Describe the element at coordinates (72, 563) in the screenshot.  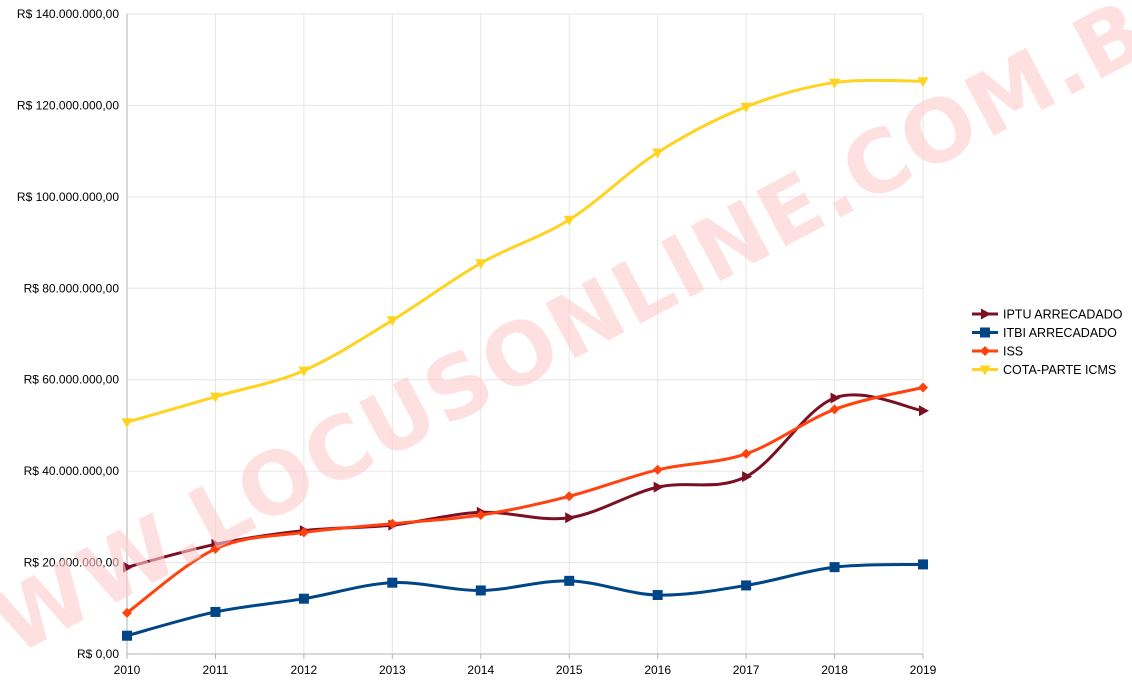
I see `y-tick-label: R$ 20.000.000,00` at that location.